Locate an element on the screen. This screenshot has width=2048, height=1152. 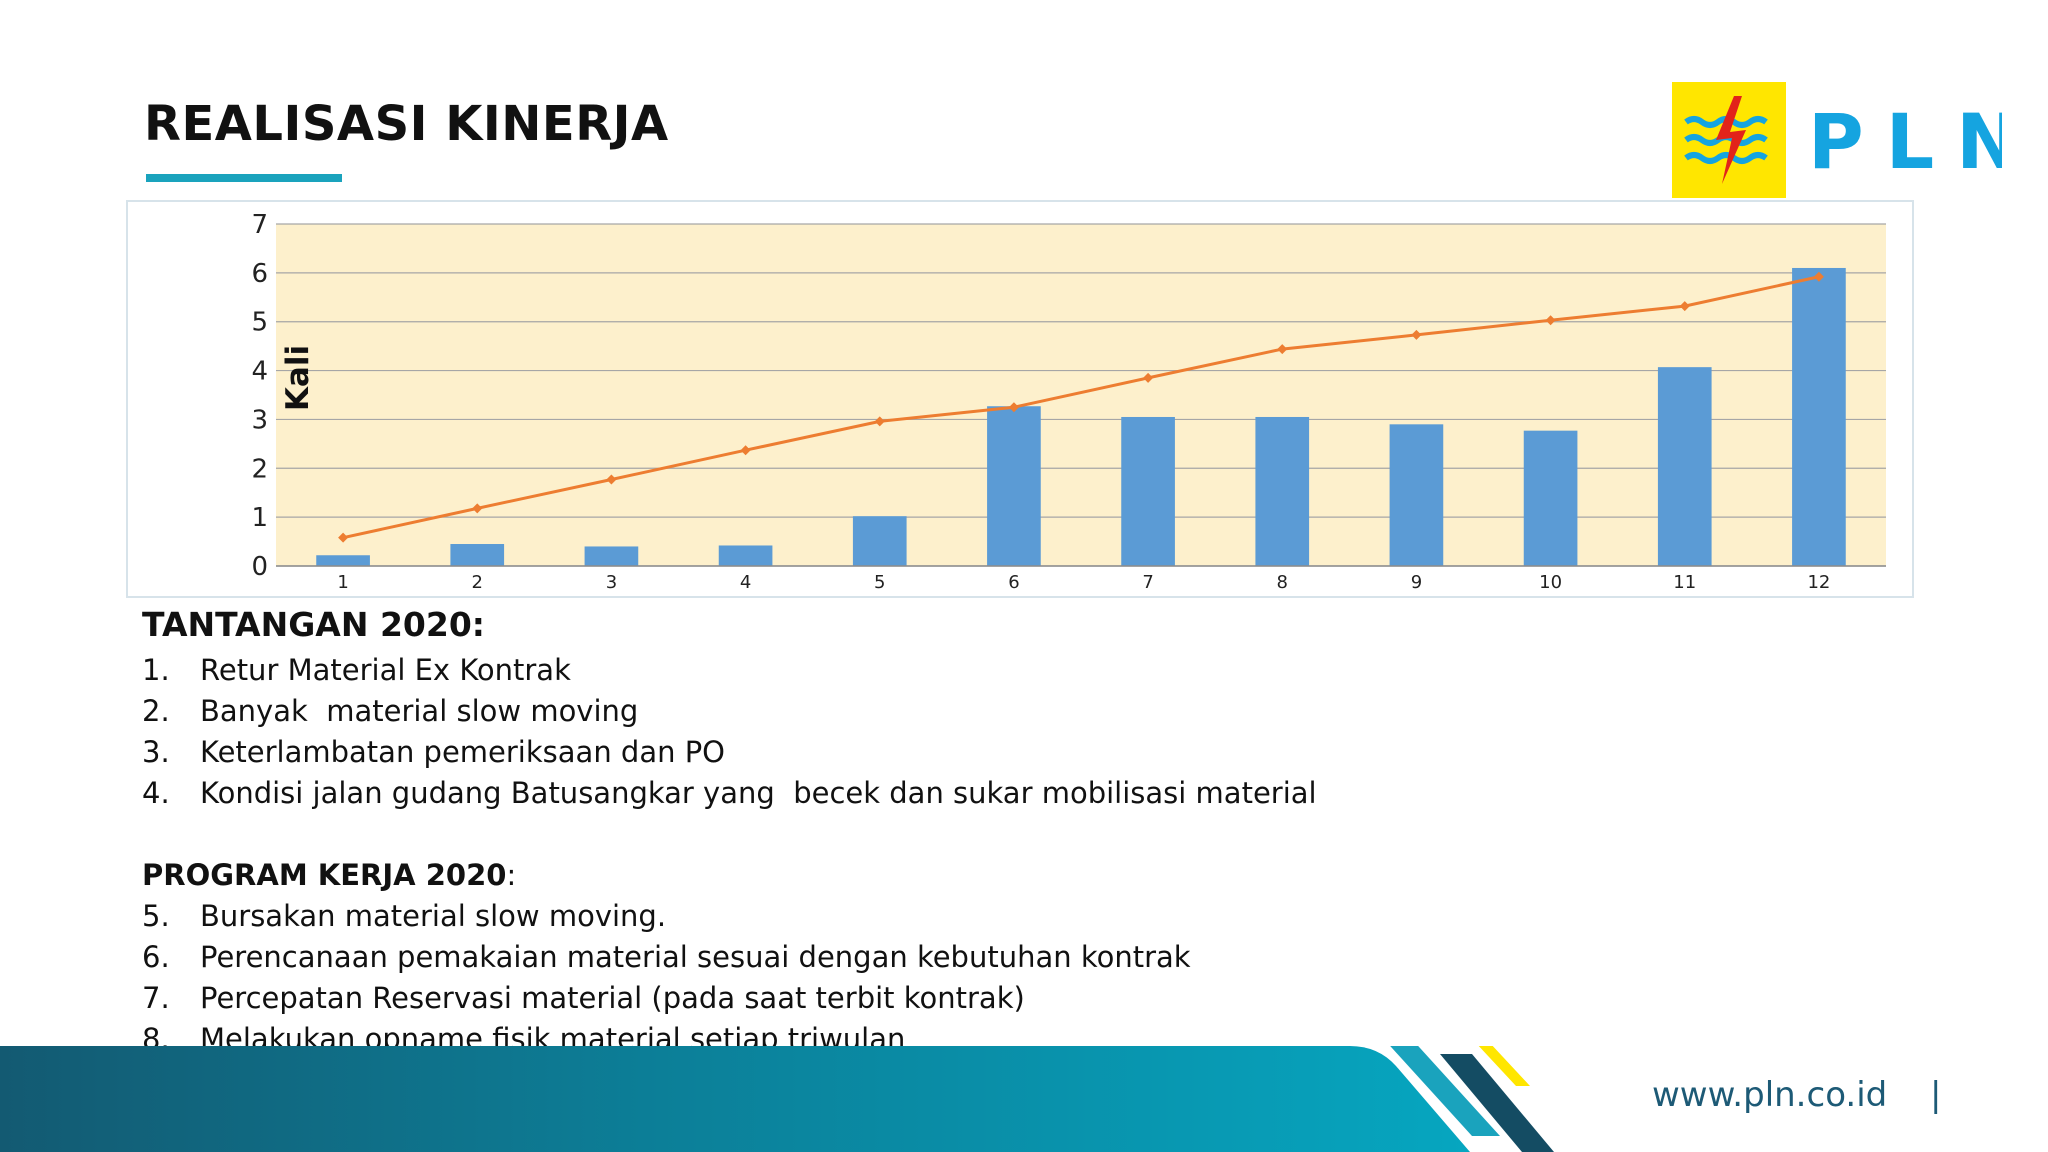
x-tick-label: 1 is located at coordinates (342, 582).